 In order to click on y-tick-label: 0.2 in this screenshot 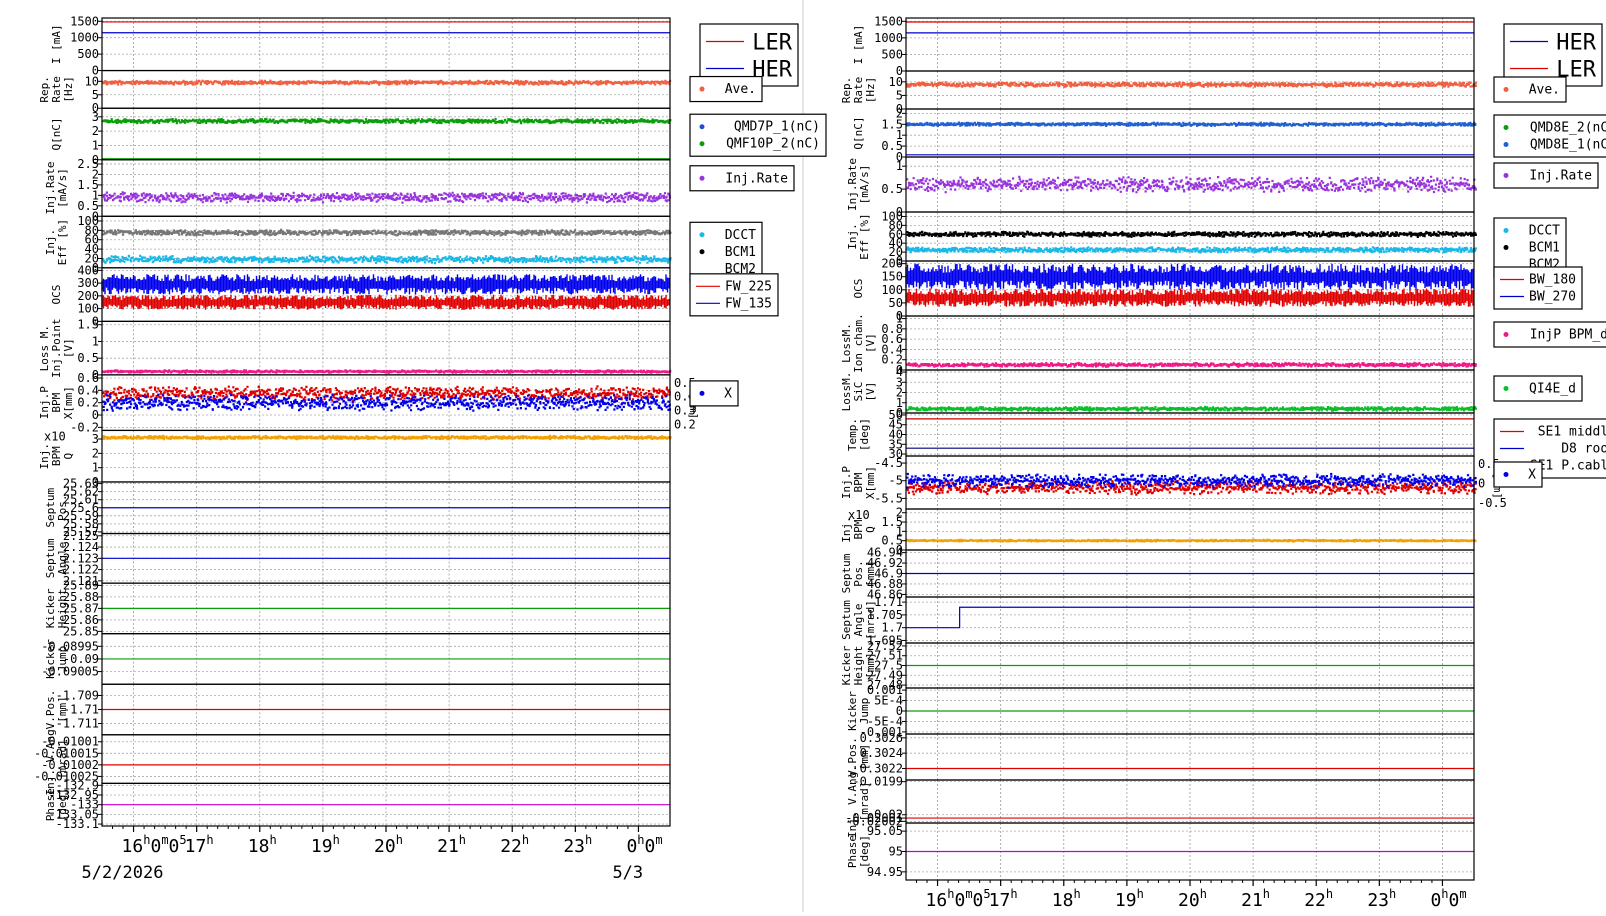, I will do `click(88, 403)`.